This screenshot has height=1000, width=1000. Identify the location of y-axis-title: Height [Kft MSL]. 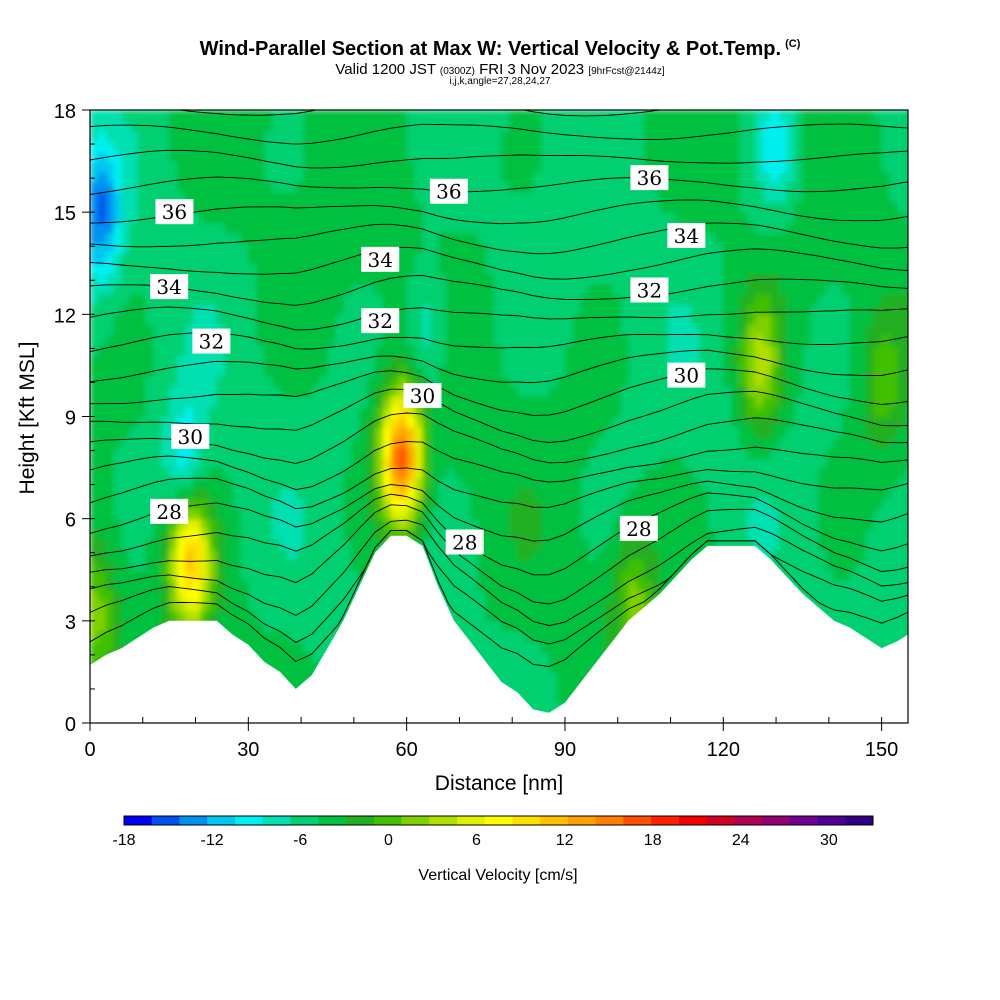
(27, 418).